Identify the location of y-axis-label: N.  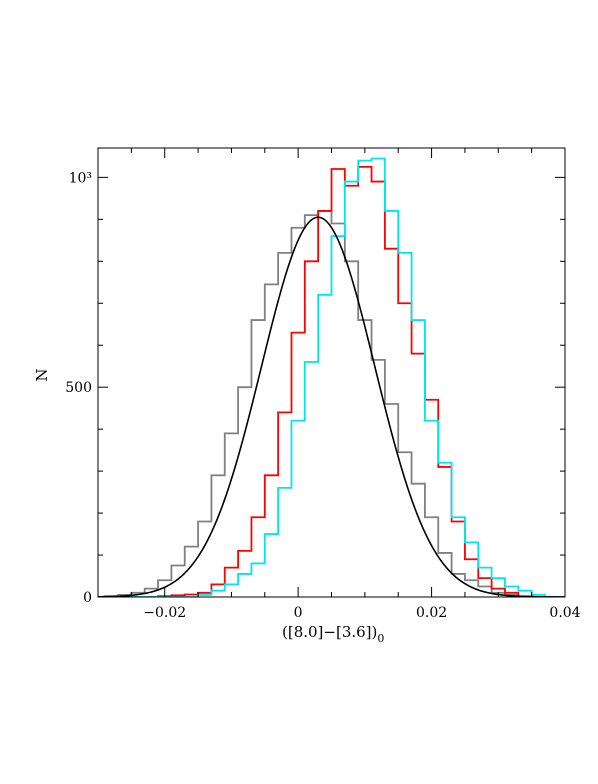
(42, 374).